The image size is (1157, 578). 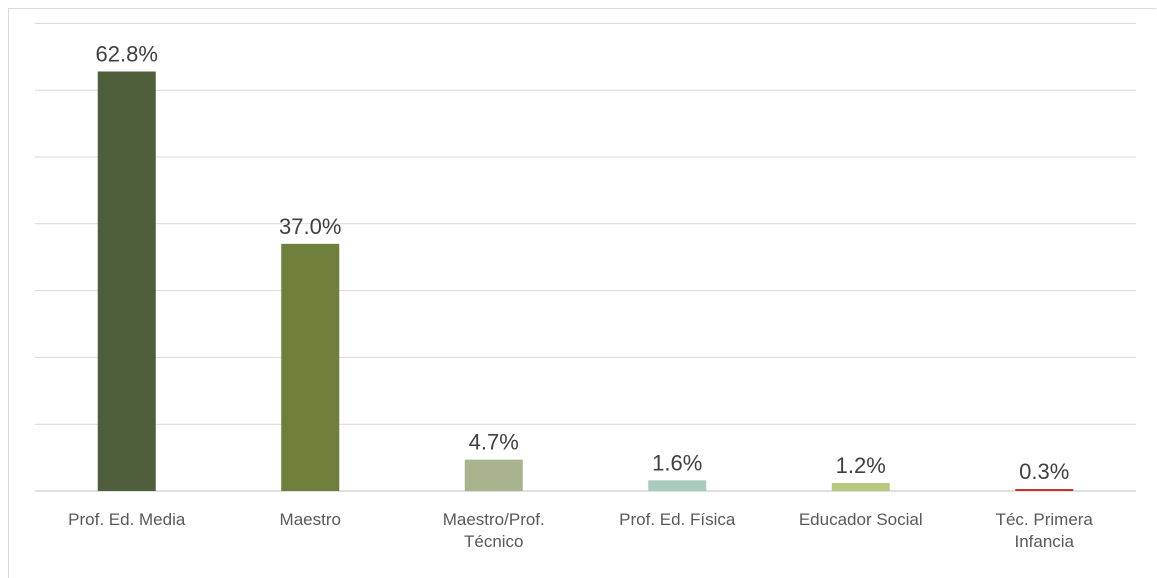 What do you see at coordinates (494, 541) in the screenshot?
I see `category-label: Técnico` at bounding box center [494, 541].